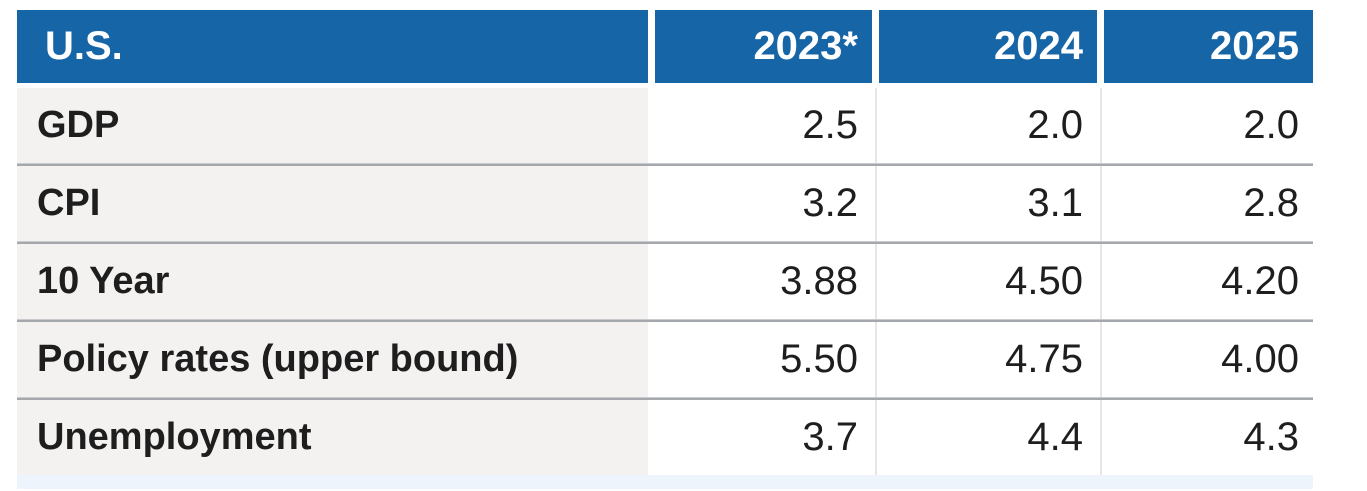 This screenshot has height=491, width=1367. What do you see at coordinates (763, 281) in the screenshot?
I see `cell-10-year-2023: 3.88` at bounding box center [763, 281].